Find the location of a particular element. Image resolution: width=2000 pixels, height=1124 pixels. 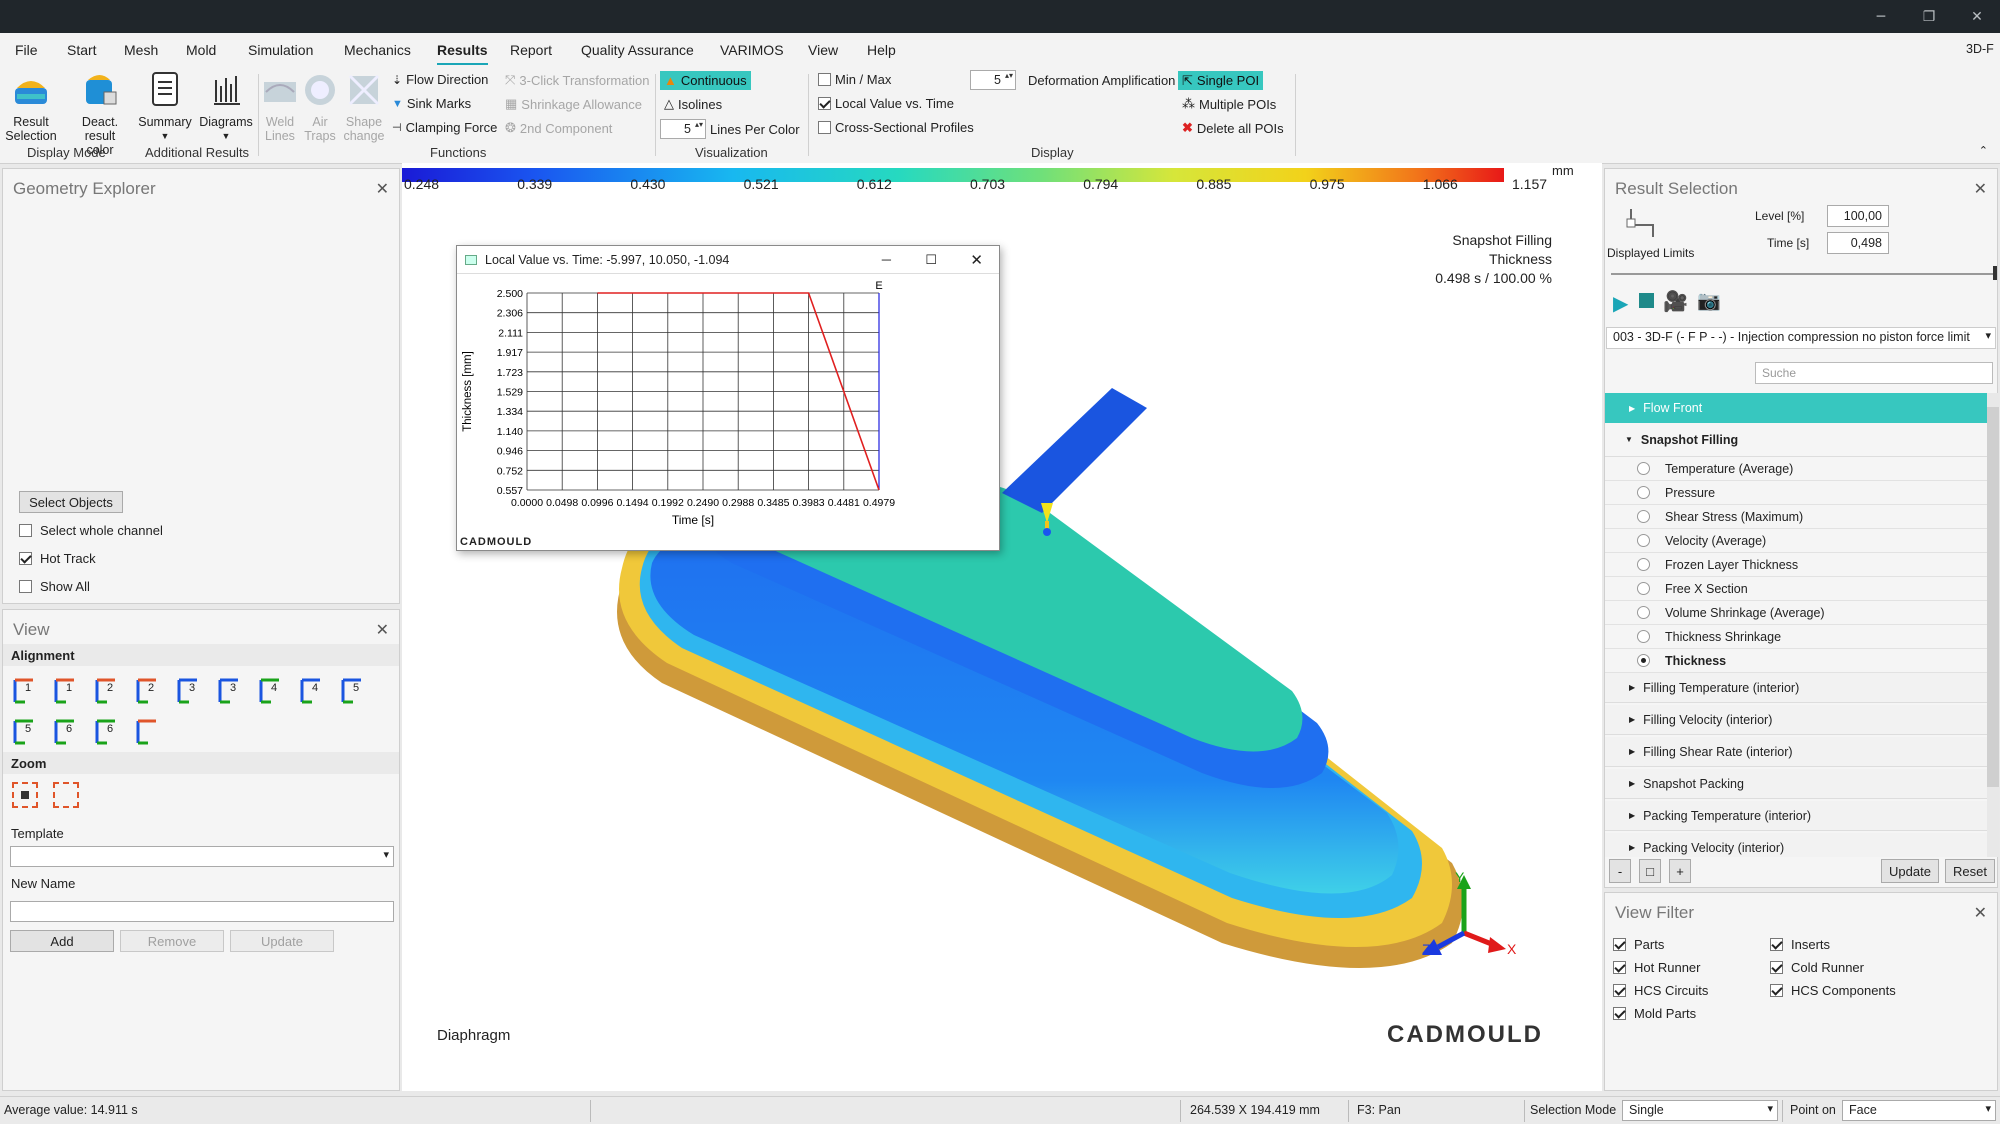

scrollbar is located at coordinates (1993, 625).